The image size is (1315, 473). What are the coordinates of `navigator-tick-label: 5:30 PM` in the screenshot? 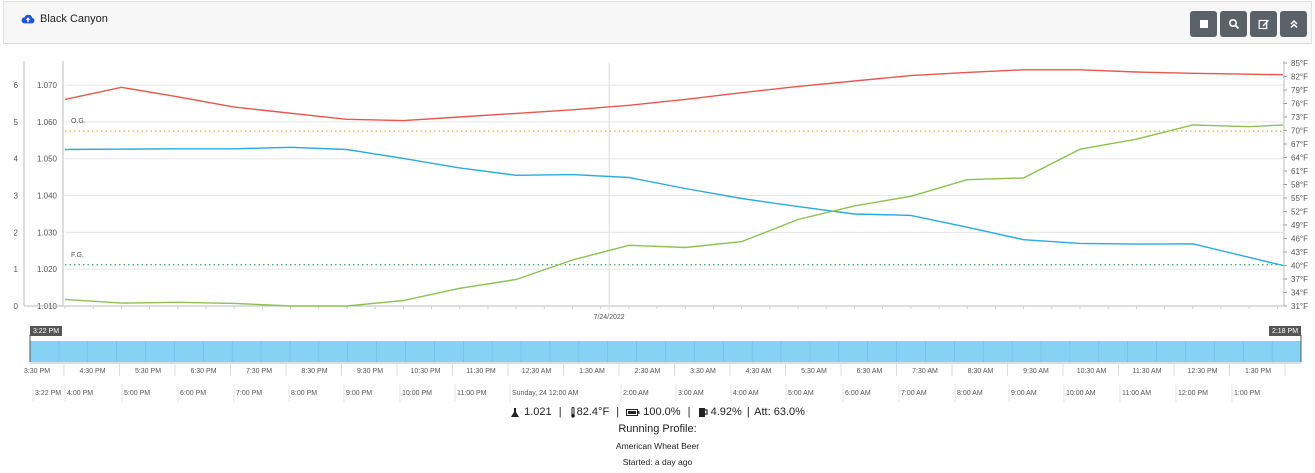 It's located at (148, 371).